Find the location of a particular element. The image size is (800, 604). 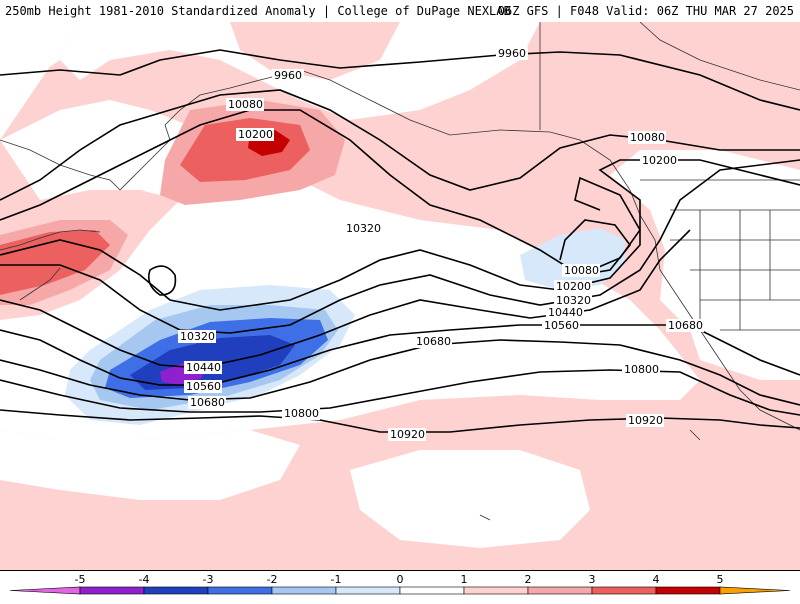

colorbar-bin-above-max is located at coordinates (755, 590).